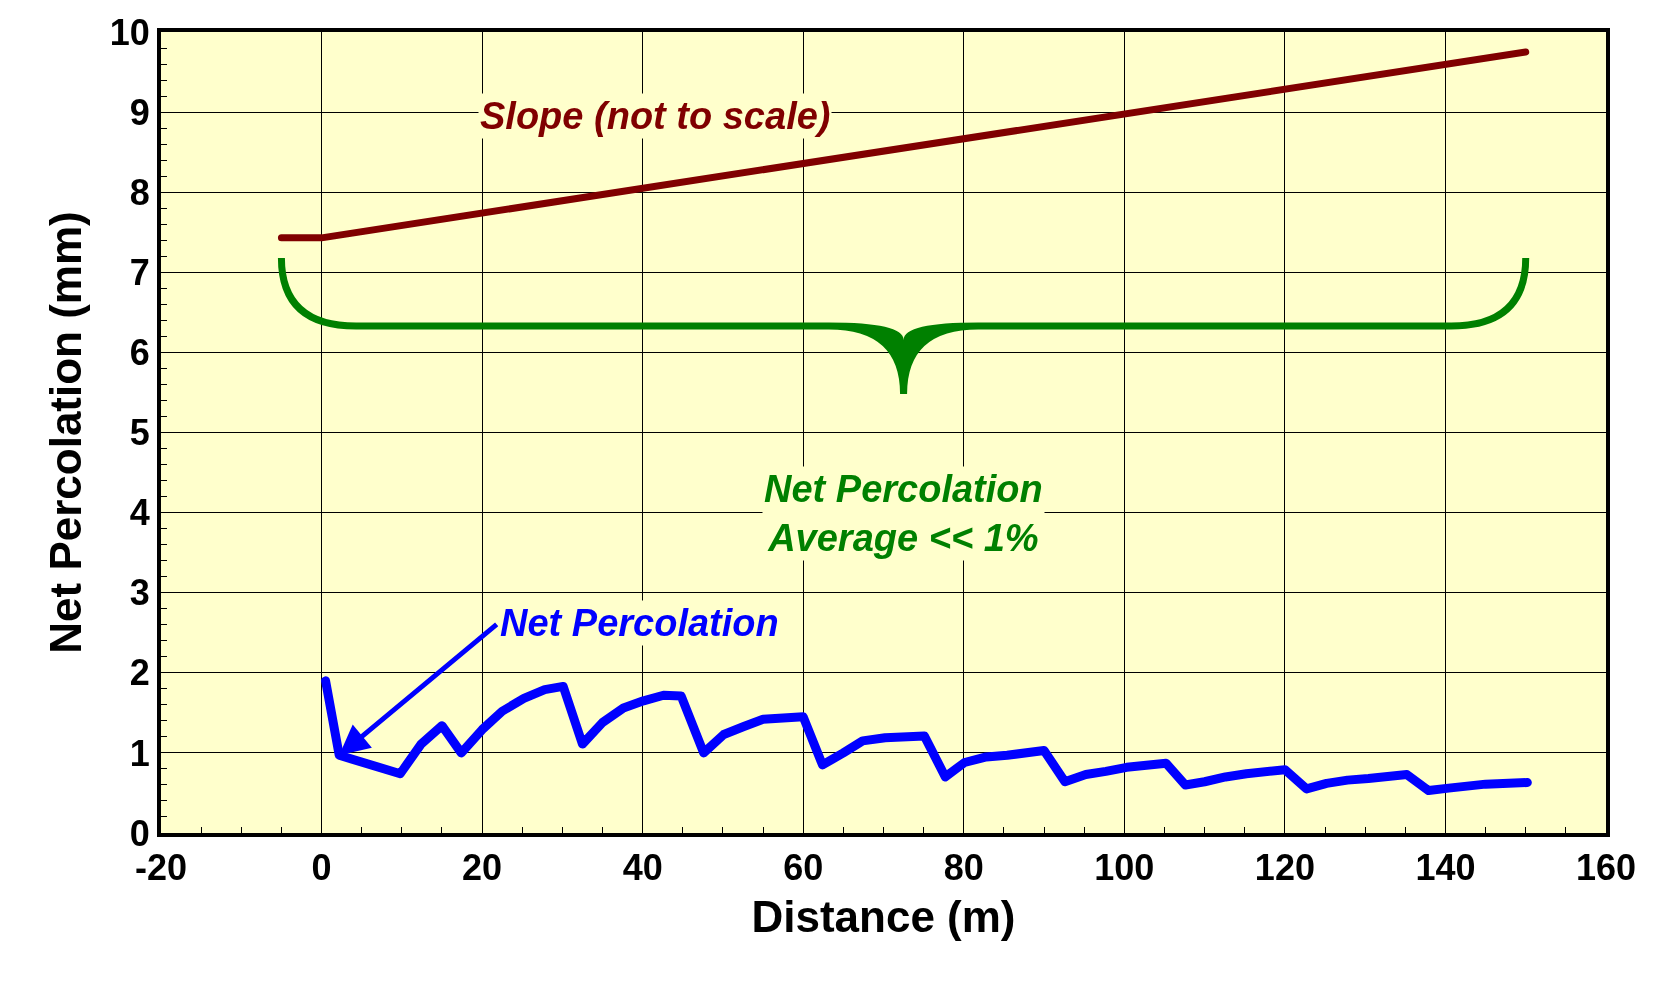 The height and width of the screenshot is (996, 1658). Describe the element at coordinates (642, 868) in the screenshot. I see `x-tick-label: 40` at that location.